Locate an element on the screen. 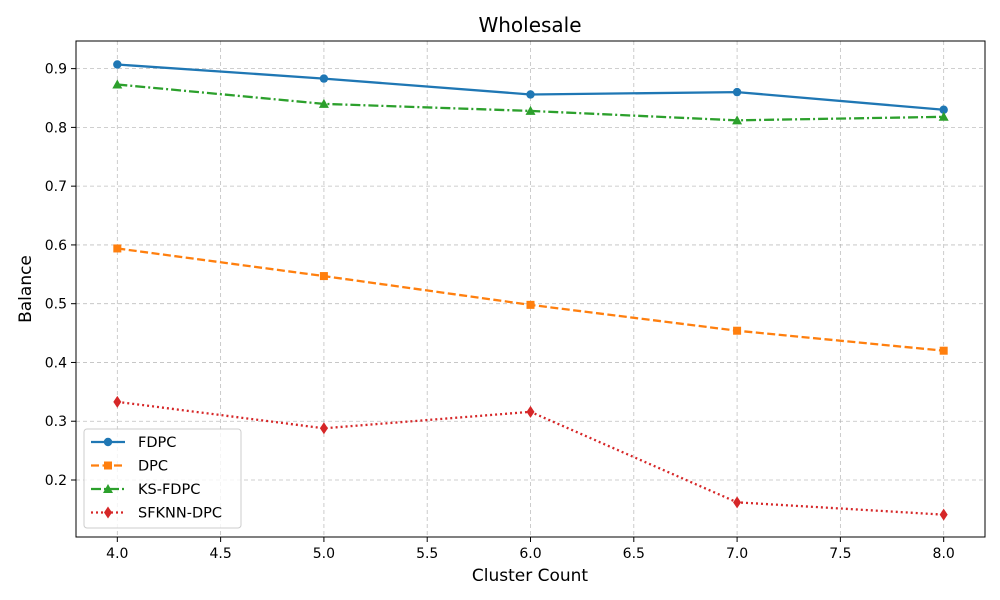 This screenshot has width=1000, height=600. sfknn-dpc-legend-marker is located at coordinates (108, 512).